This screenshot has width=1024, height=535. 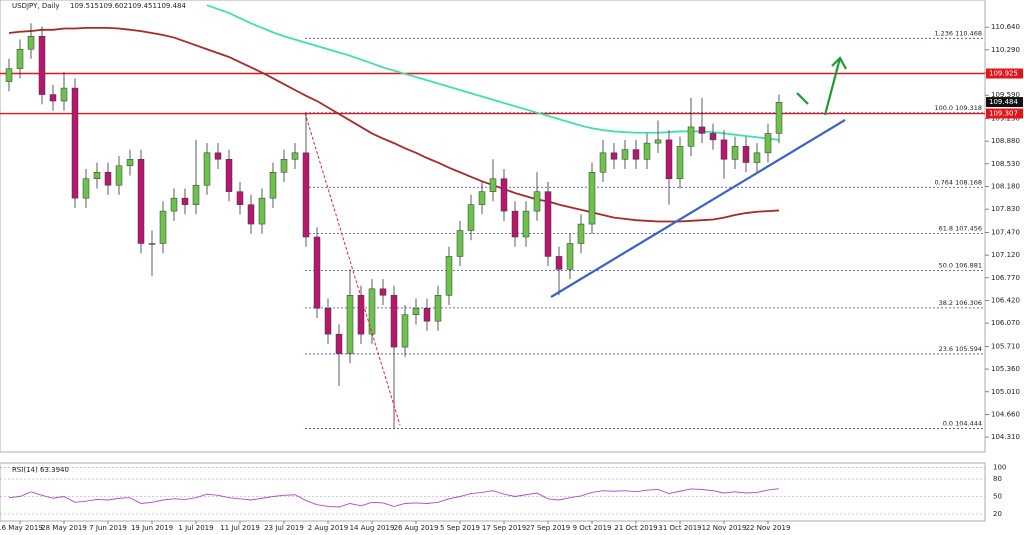 I want to click on level-tag-label: 109.307, so click(x=1003, y=114).